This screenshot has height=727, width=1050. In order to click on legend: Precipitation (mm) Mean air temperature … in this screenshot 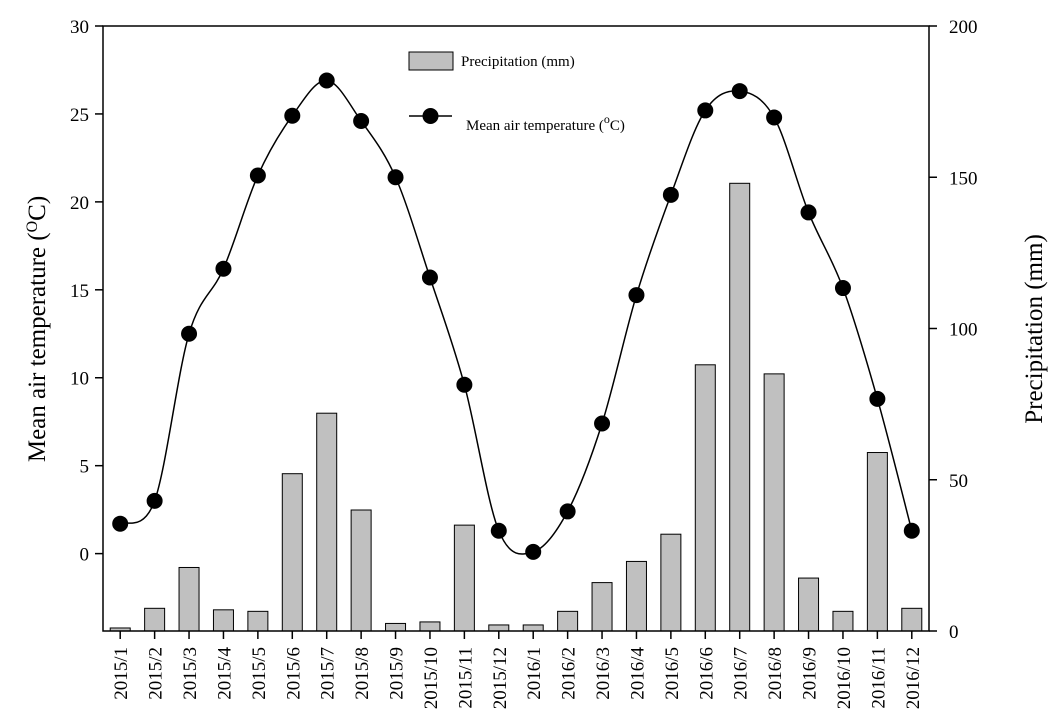, I will do `click(516, 92)`.